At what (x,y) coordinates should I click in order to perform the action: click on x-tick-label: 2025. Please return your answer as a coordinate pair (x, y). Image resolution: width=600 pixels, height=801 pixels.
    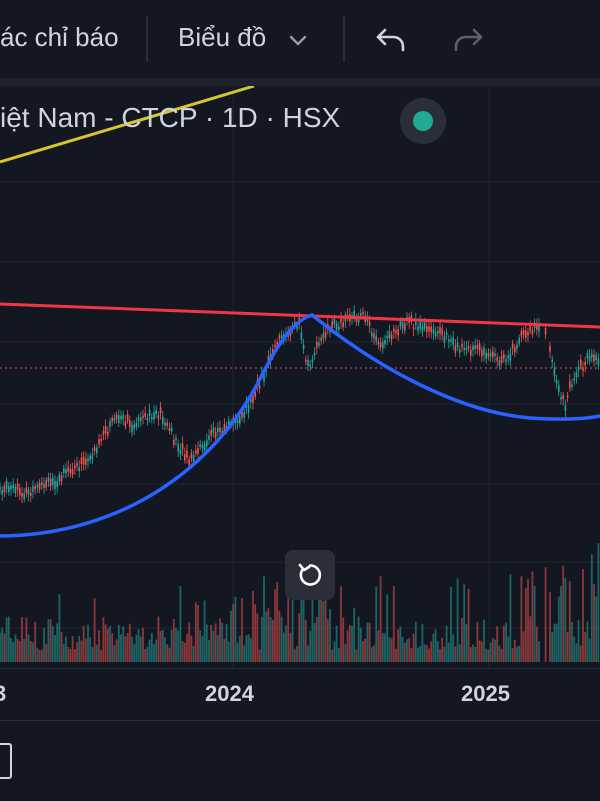
    Looking at the image, I should click on (485, 693).